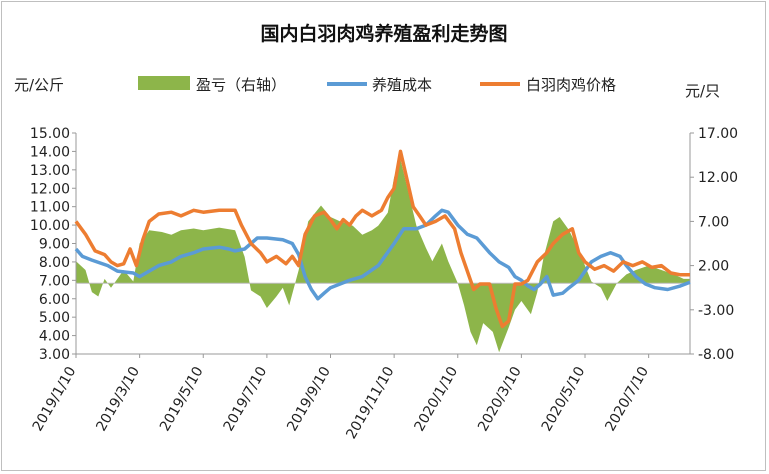 Image resolution: width=769 pixels, height=474 pixels. Describe the element at coordinates (164, 83) in the screenshot. I see `legend-swatch-profit` at that location.